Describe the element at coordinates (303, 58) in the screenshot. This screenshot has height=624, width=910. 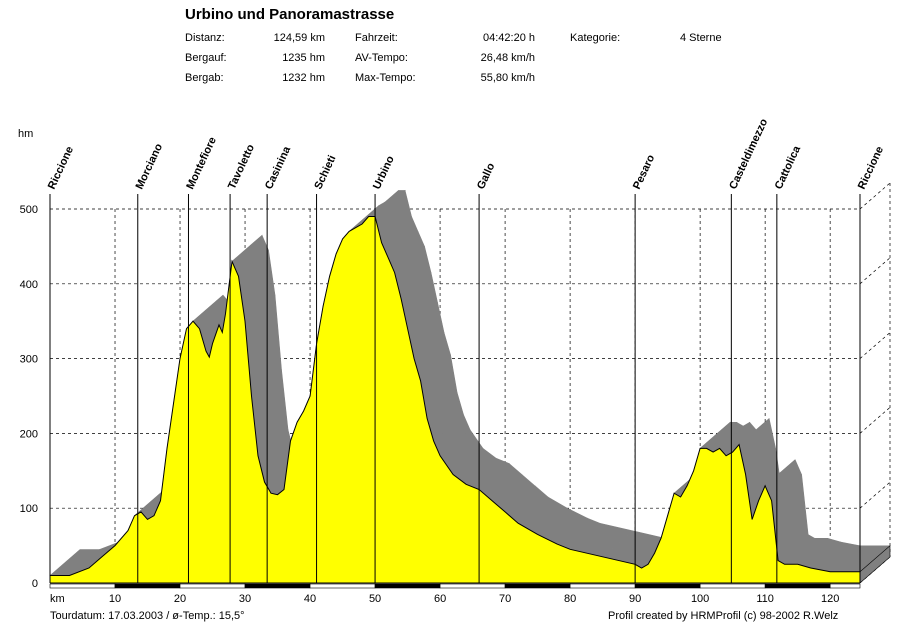
I see `bergauf-value: 1235 hm` at that location.